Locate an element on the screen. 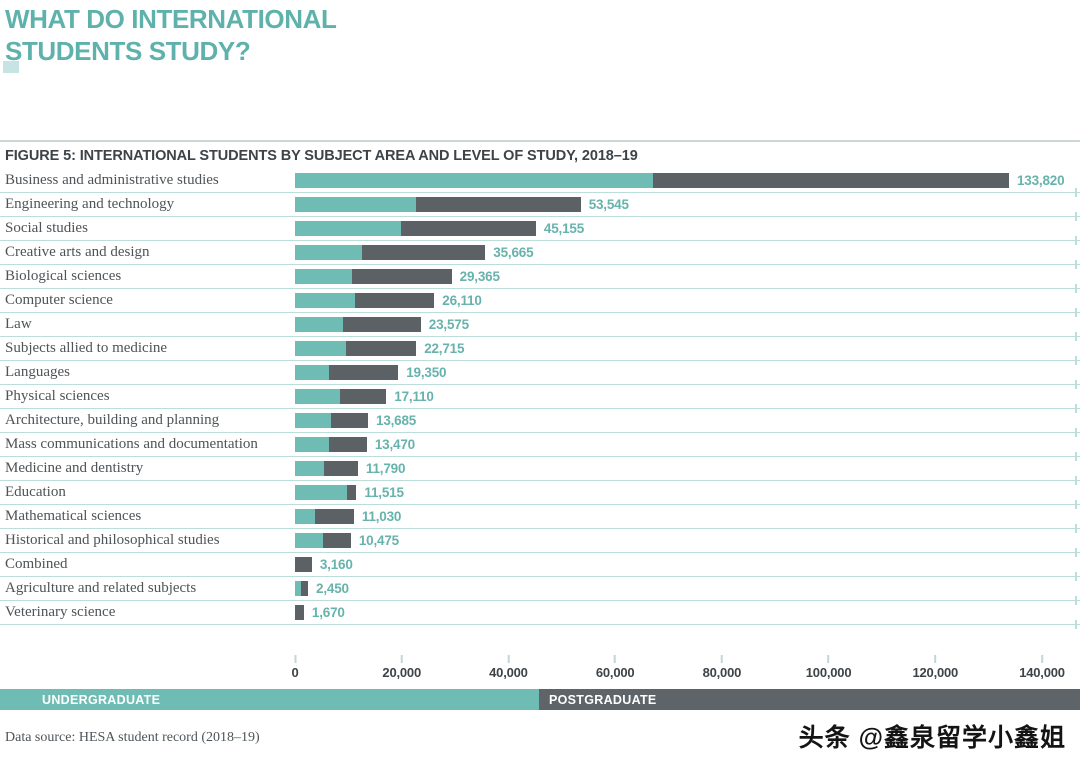 This screenshot has height=767, width=1080. bar-cell: 11,515 is located at coordinates (687, 492).